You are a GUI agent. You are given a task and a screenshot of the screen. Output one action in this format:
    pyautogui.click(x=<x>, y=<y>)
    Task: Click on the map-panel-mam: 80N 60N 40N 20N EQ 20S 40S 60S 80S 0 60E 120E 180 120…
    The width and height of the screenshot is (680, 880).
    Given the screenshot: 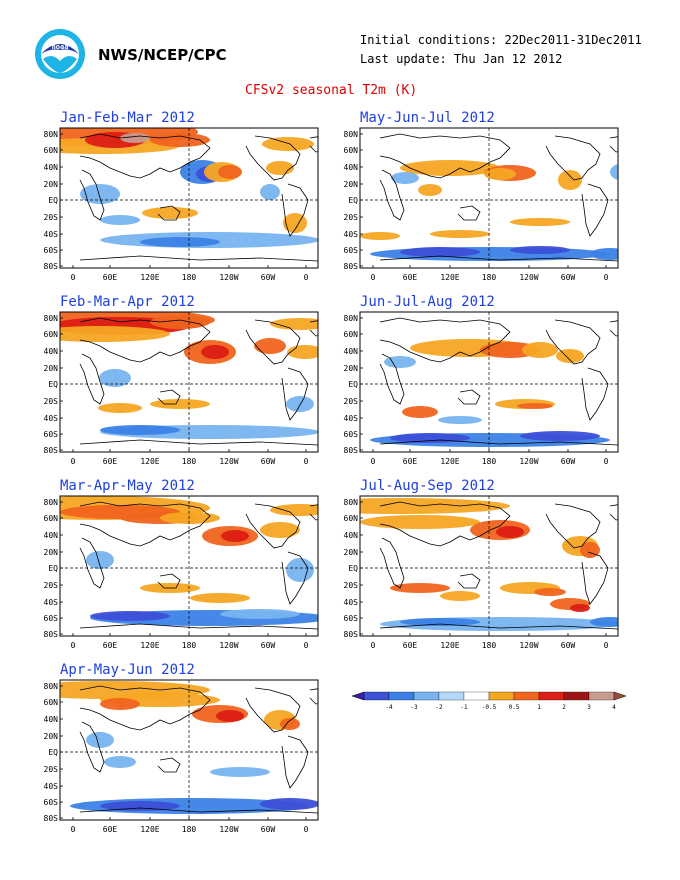 What is the action you would take?
    pyautogui.click(x=181, y=572)
    